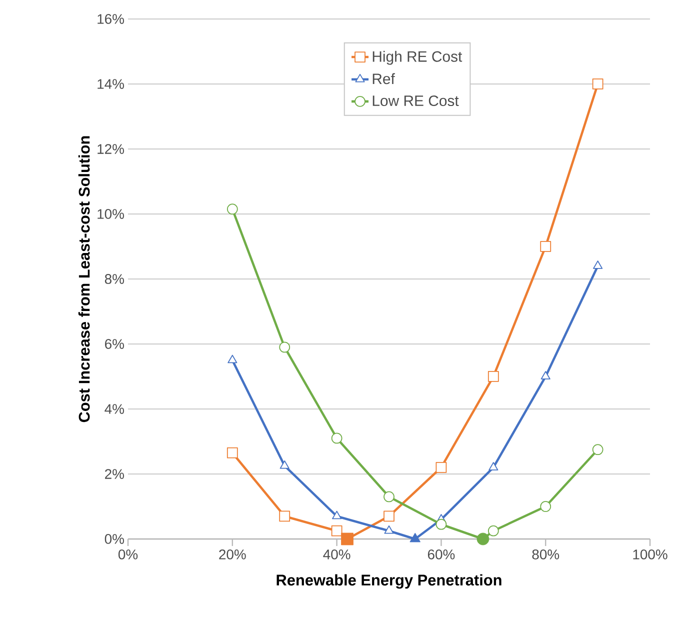 The height and width of the screenshot is (637, 686). Describe the element at coordinates (114, 409) in the screenshot. I see `y-tick-label: 4%` at that location.